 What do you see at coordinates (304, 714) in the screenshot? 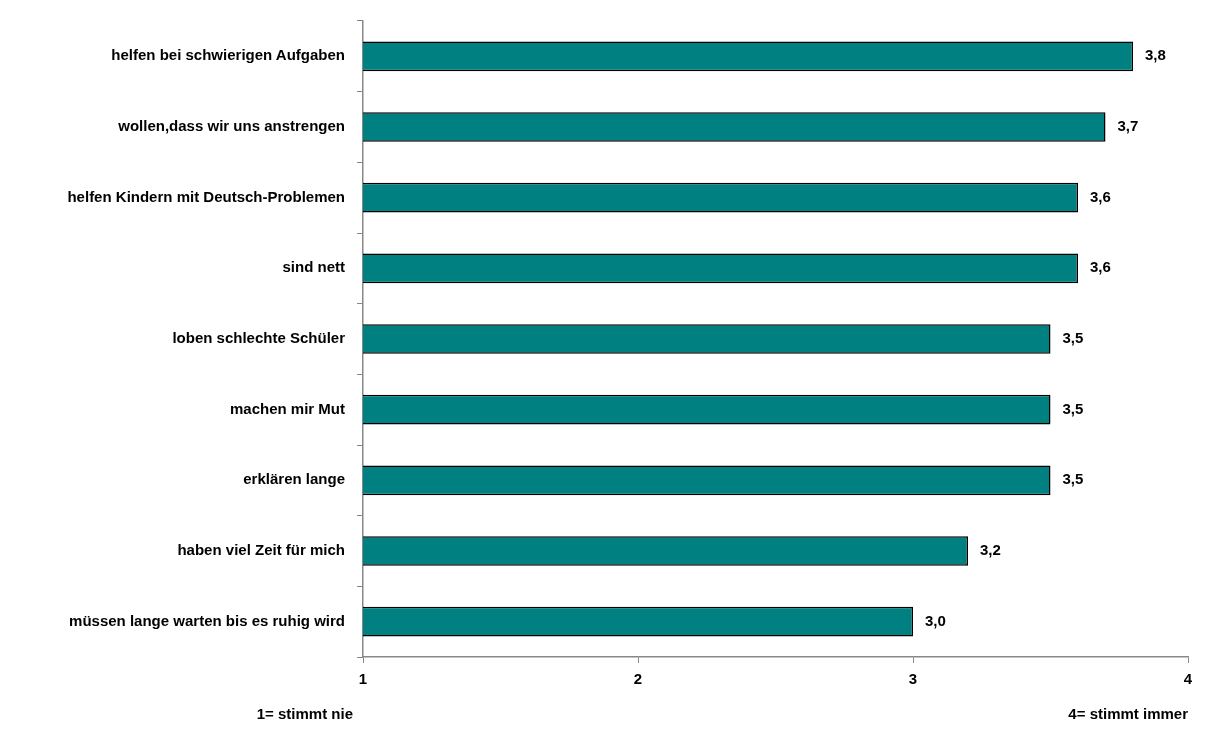
I see `text: 1= stimmt nie` at bounding box center [304, 714].